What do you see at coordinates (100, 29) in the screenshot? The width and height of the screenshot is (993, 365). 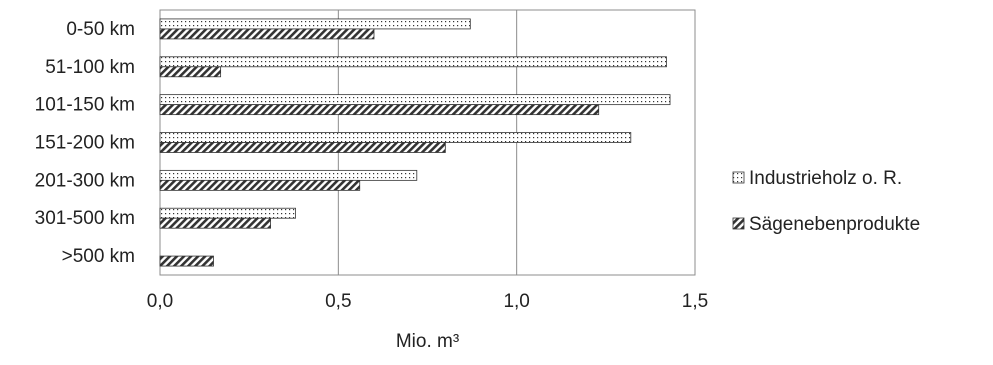 I see `y-category-label: 0-50 km` at bounding box center [100, 29].